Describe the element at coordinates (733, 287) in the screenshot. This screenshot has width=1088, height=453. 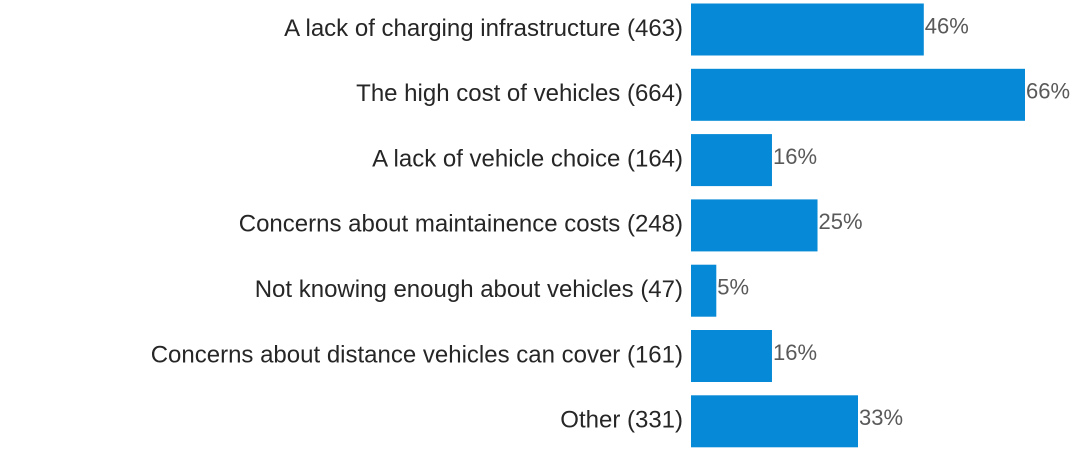
I see `value-label: 5%` at that location.